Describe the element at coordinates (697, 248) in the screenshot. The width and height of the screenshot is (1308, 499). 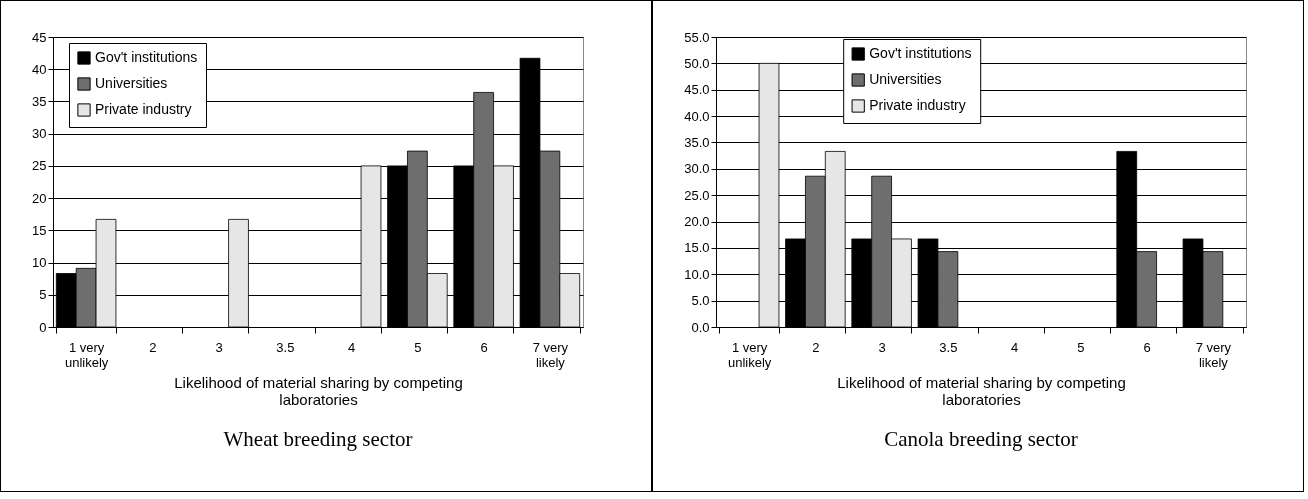
I see `y-tick-label: 15.0` at that location.